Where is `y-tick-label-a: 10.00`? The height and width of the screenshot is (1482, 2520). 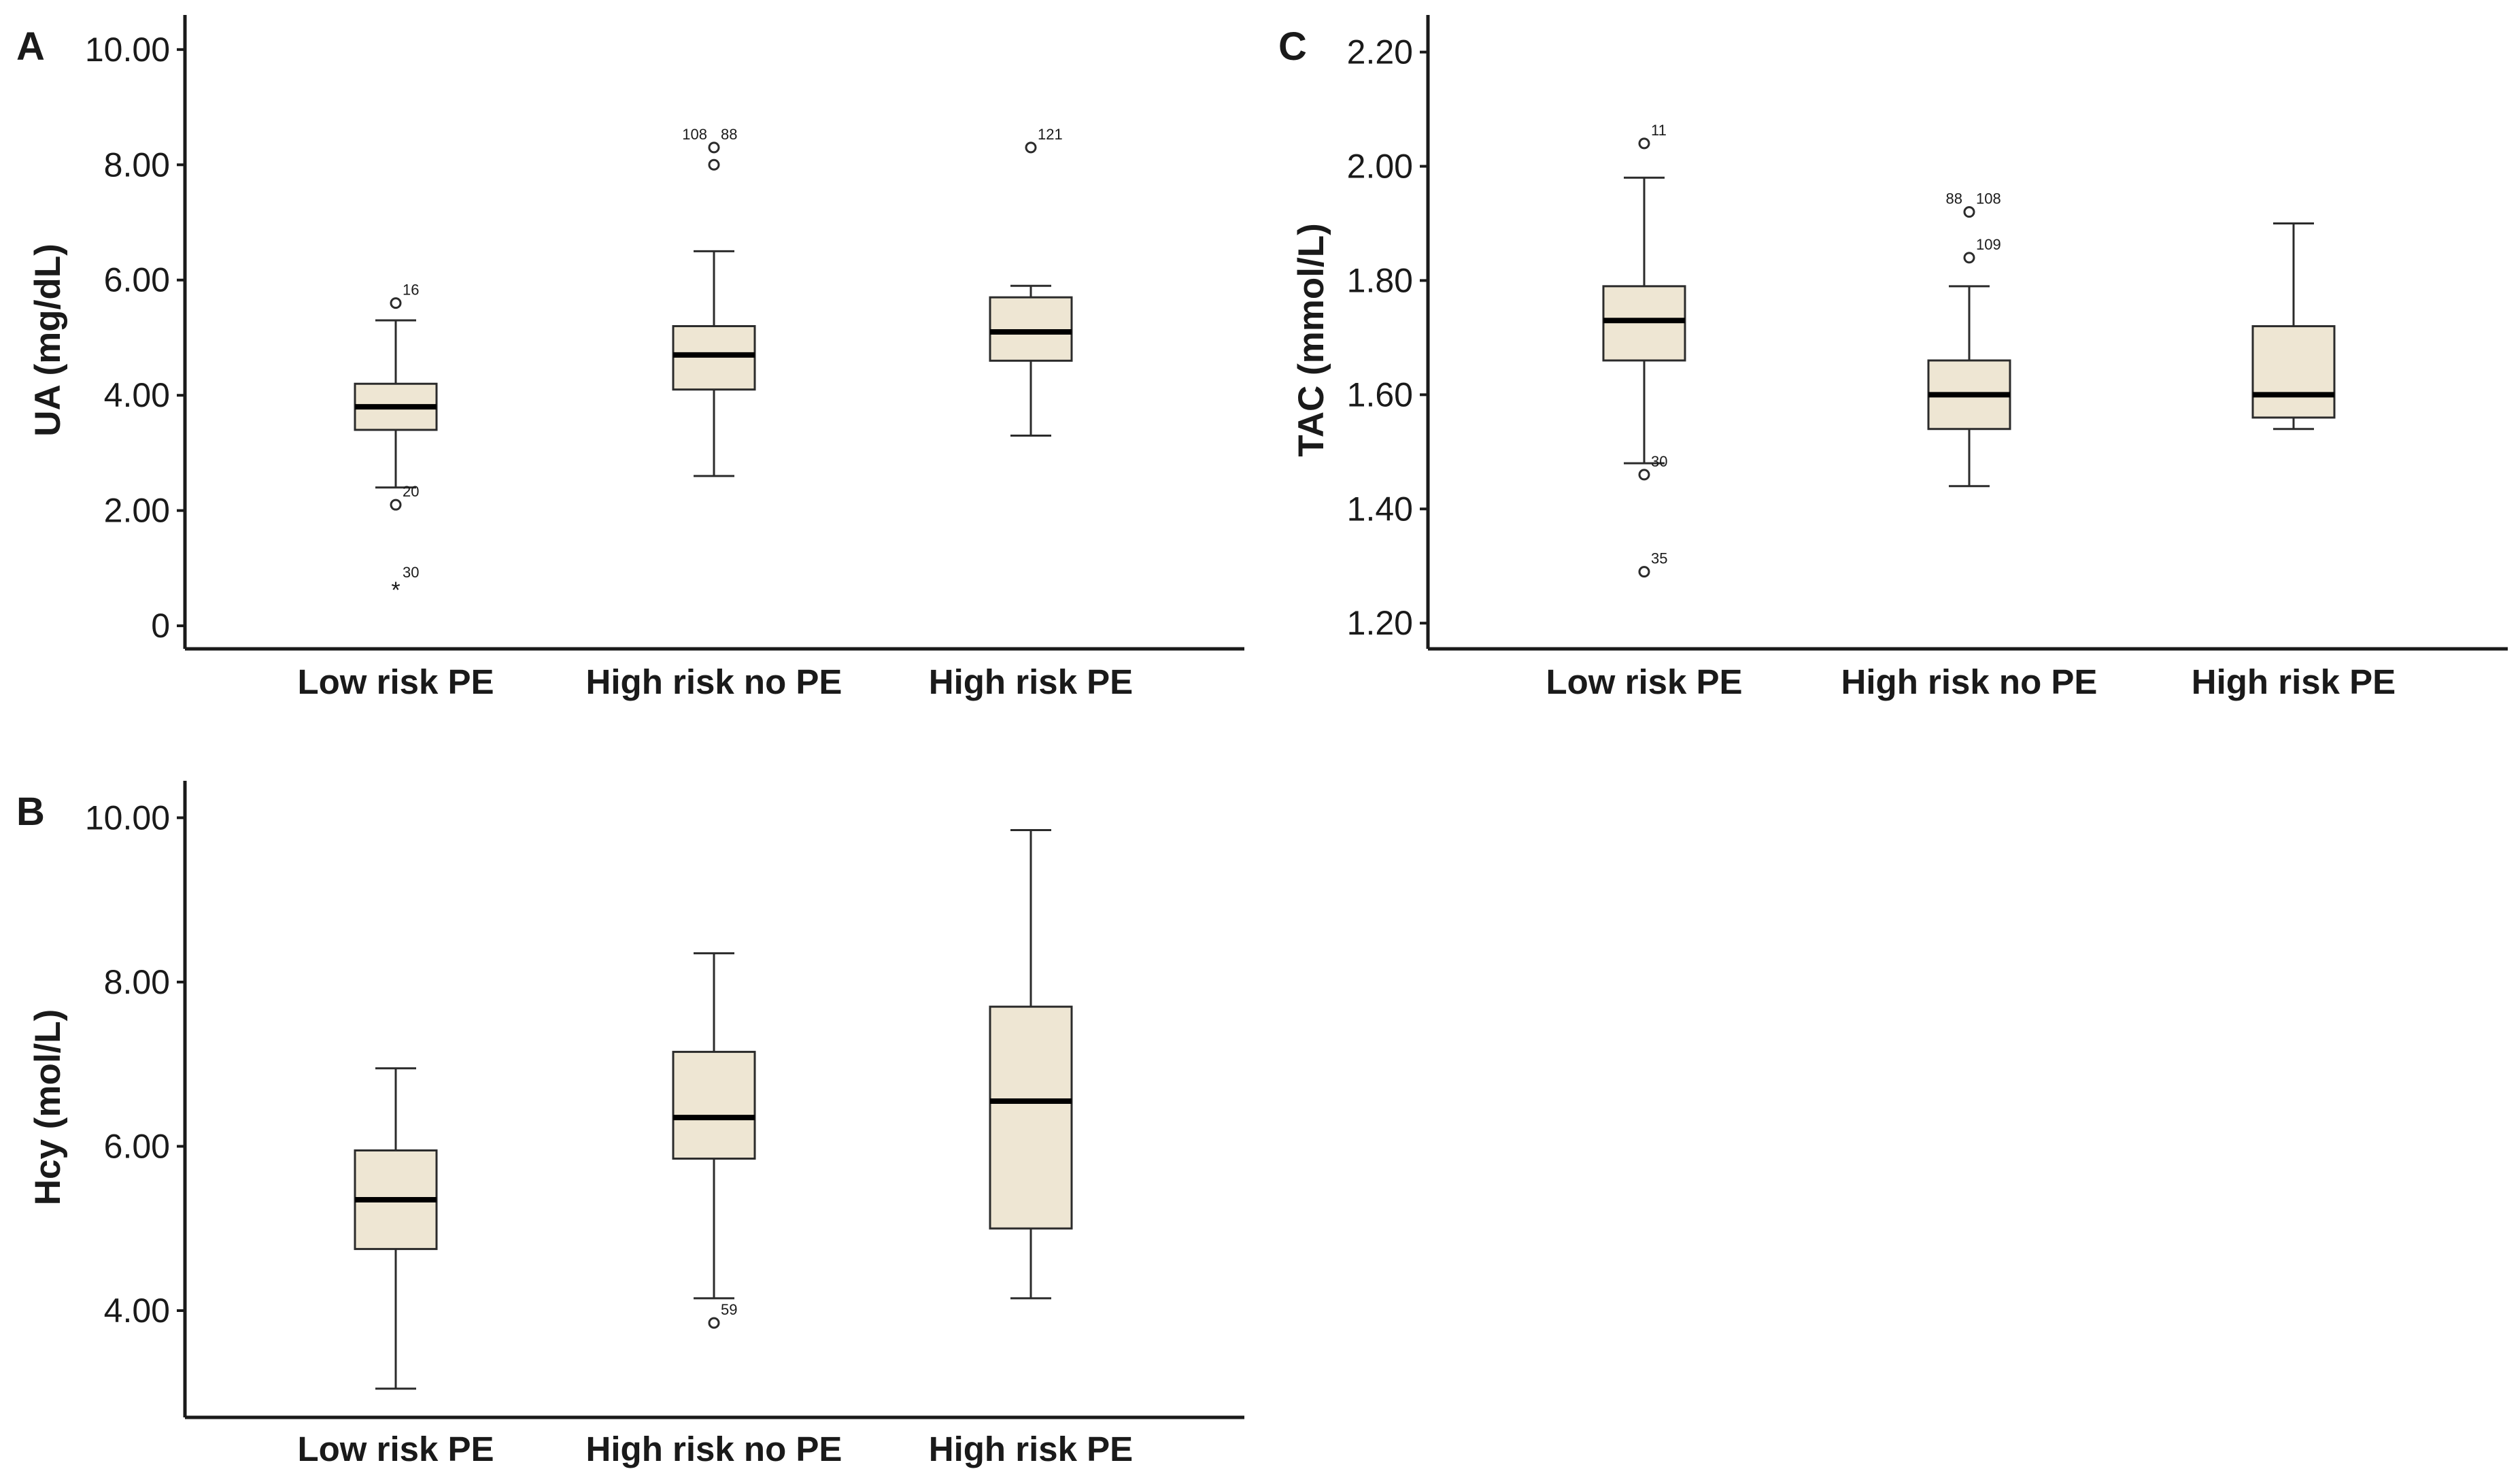
y-tick-label-a: 10.00 is located at coordinates (128, 50).